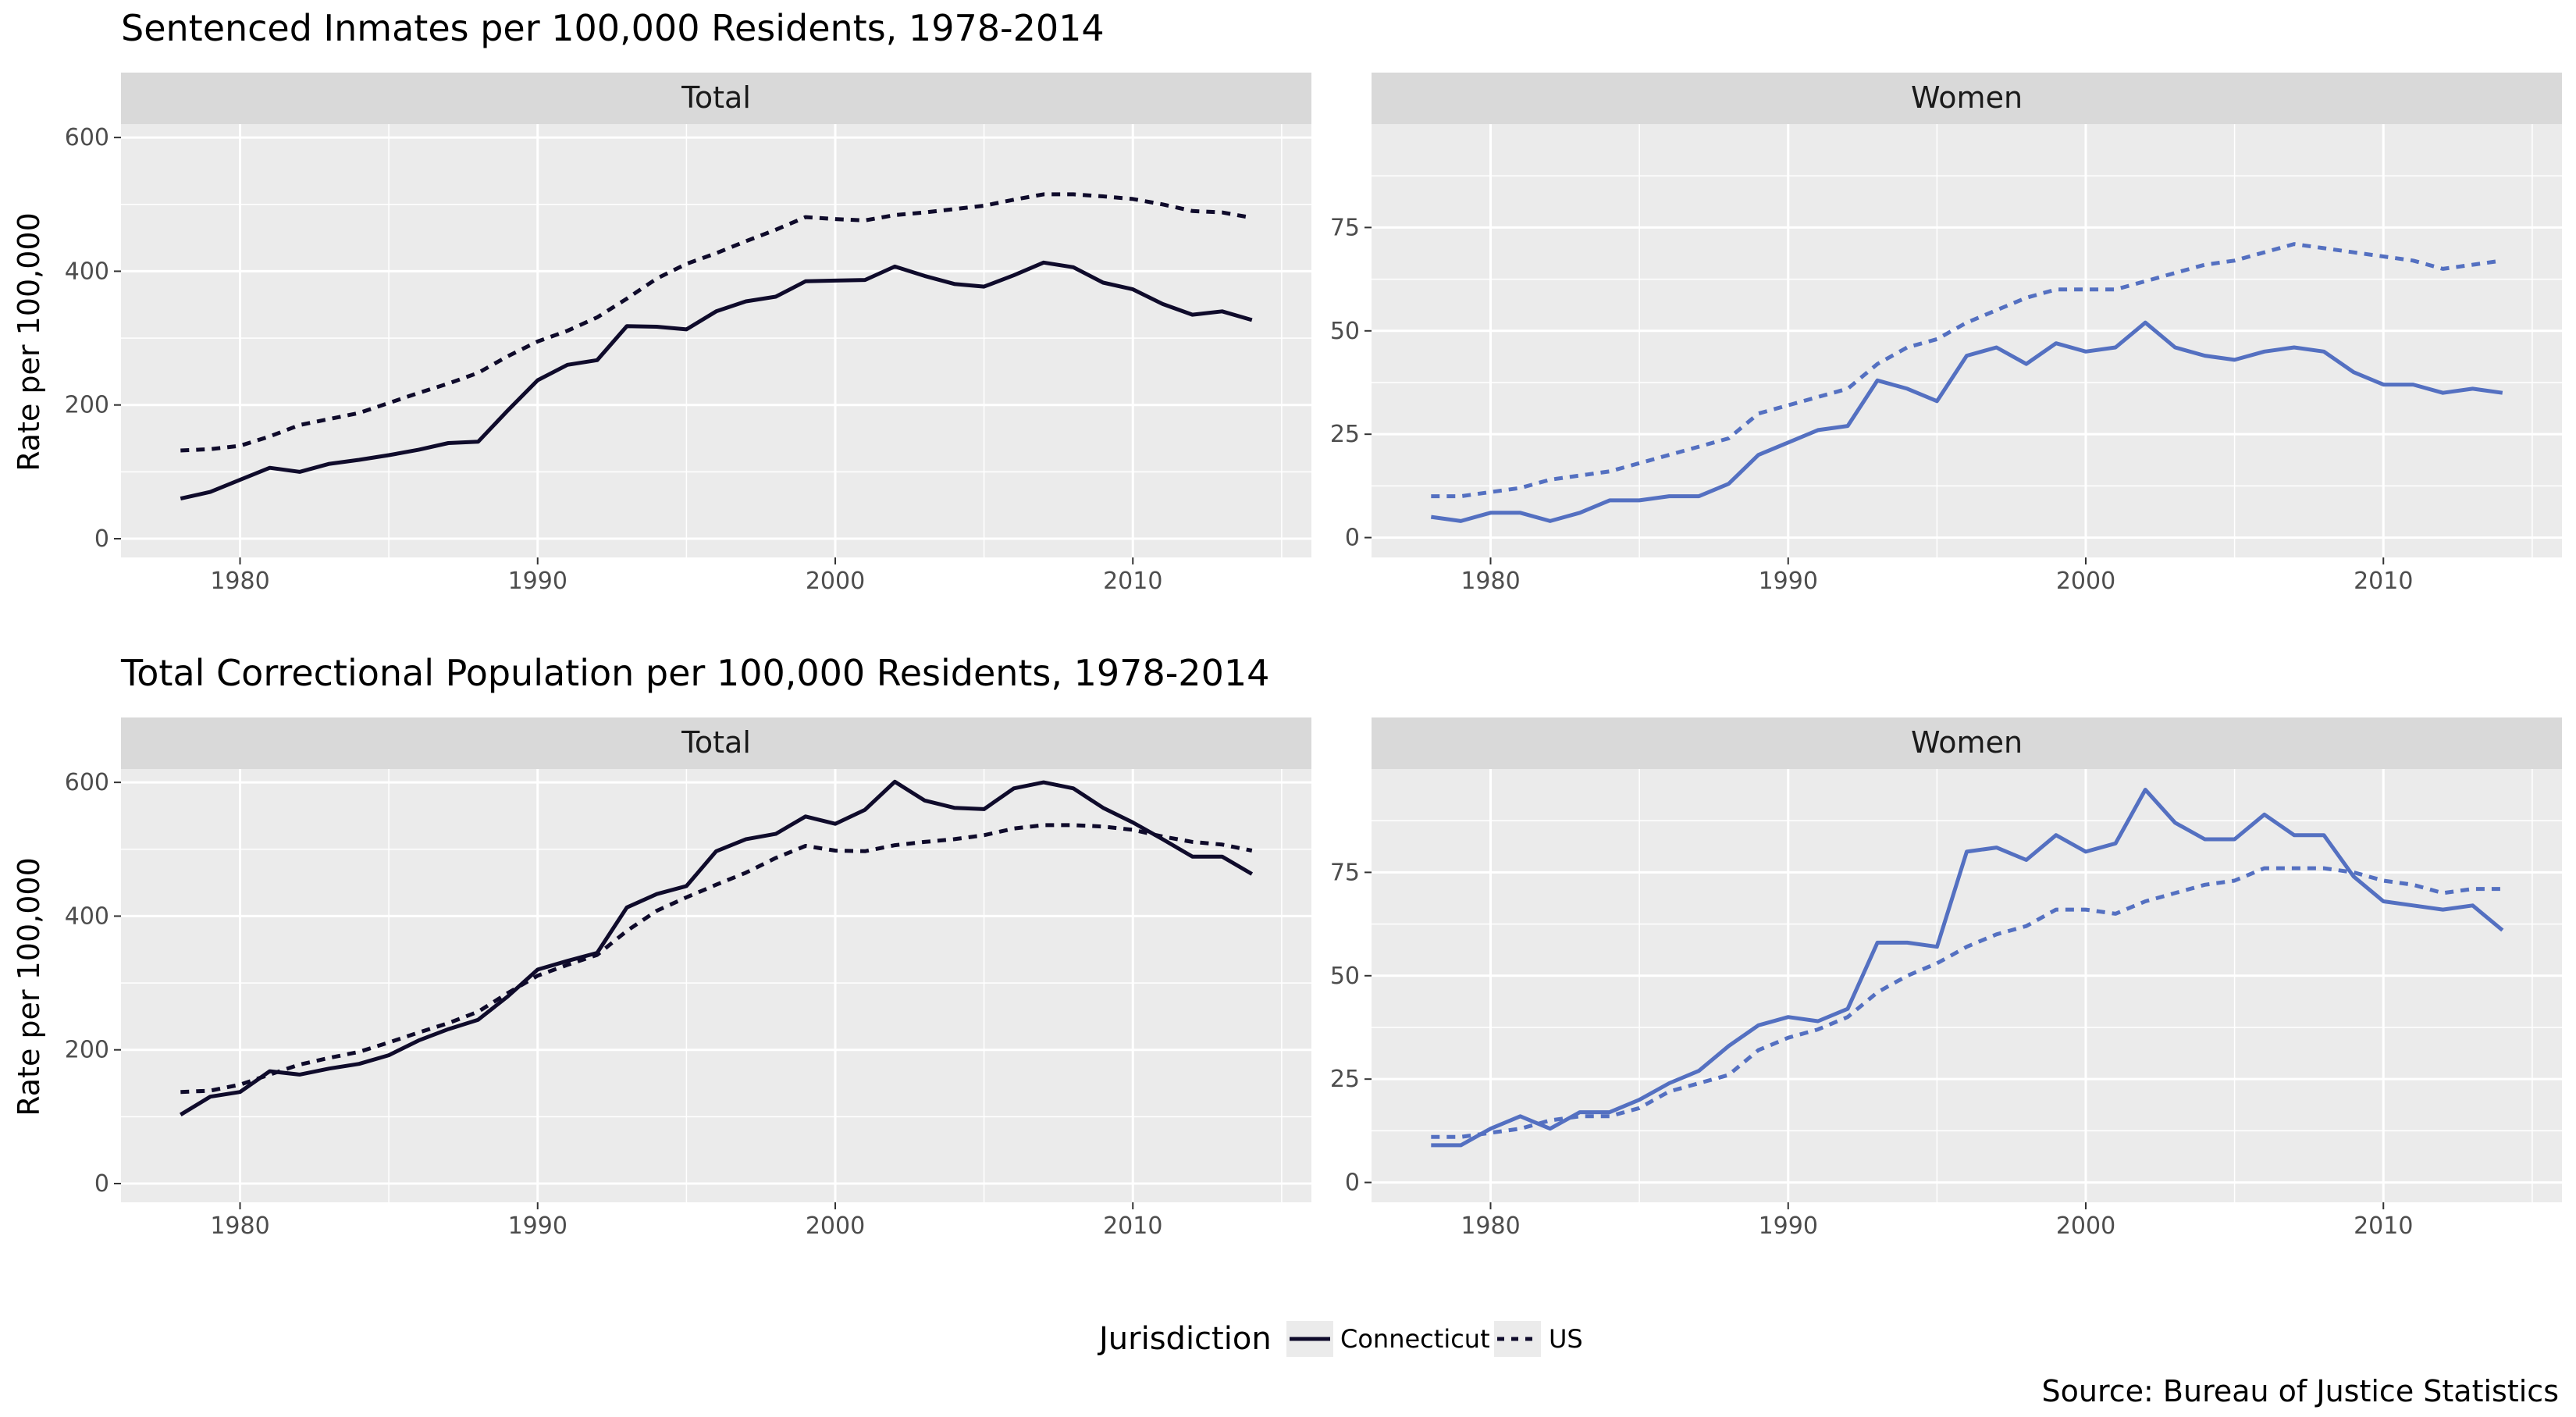 The height and width of the screenshot is (1417, 2576). Describe the element at coordinates (29, 342) in the screenshot. I see `y-axis-label-top: Rate per 100,000` at that location.